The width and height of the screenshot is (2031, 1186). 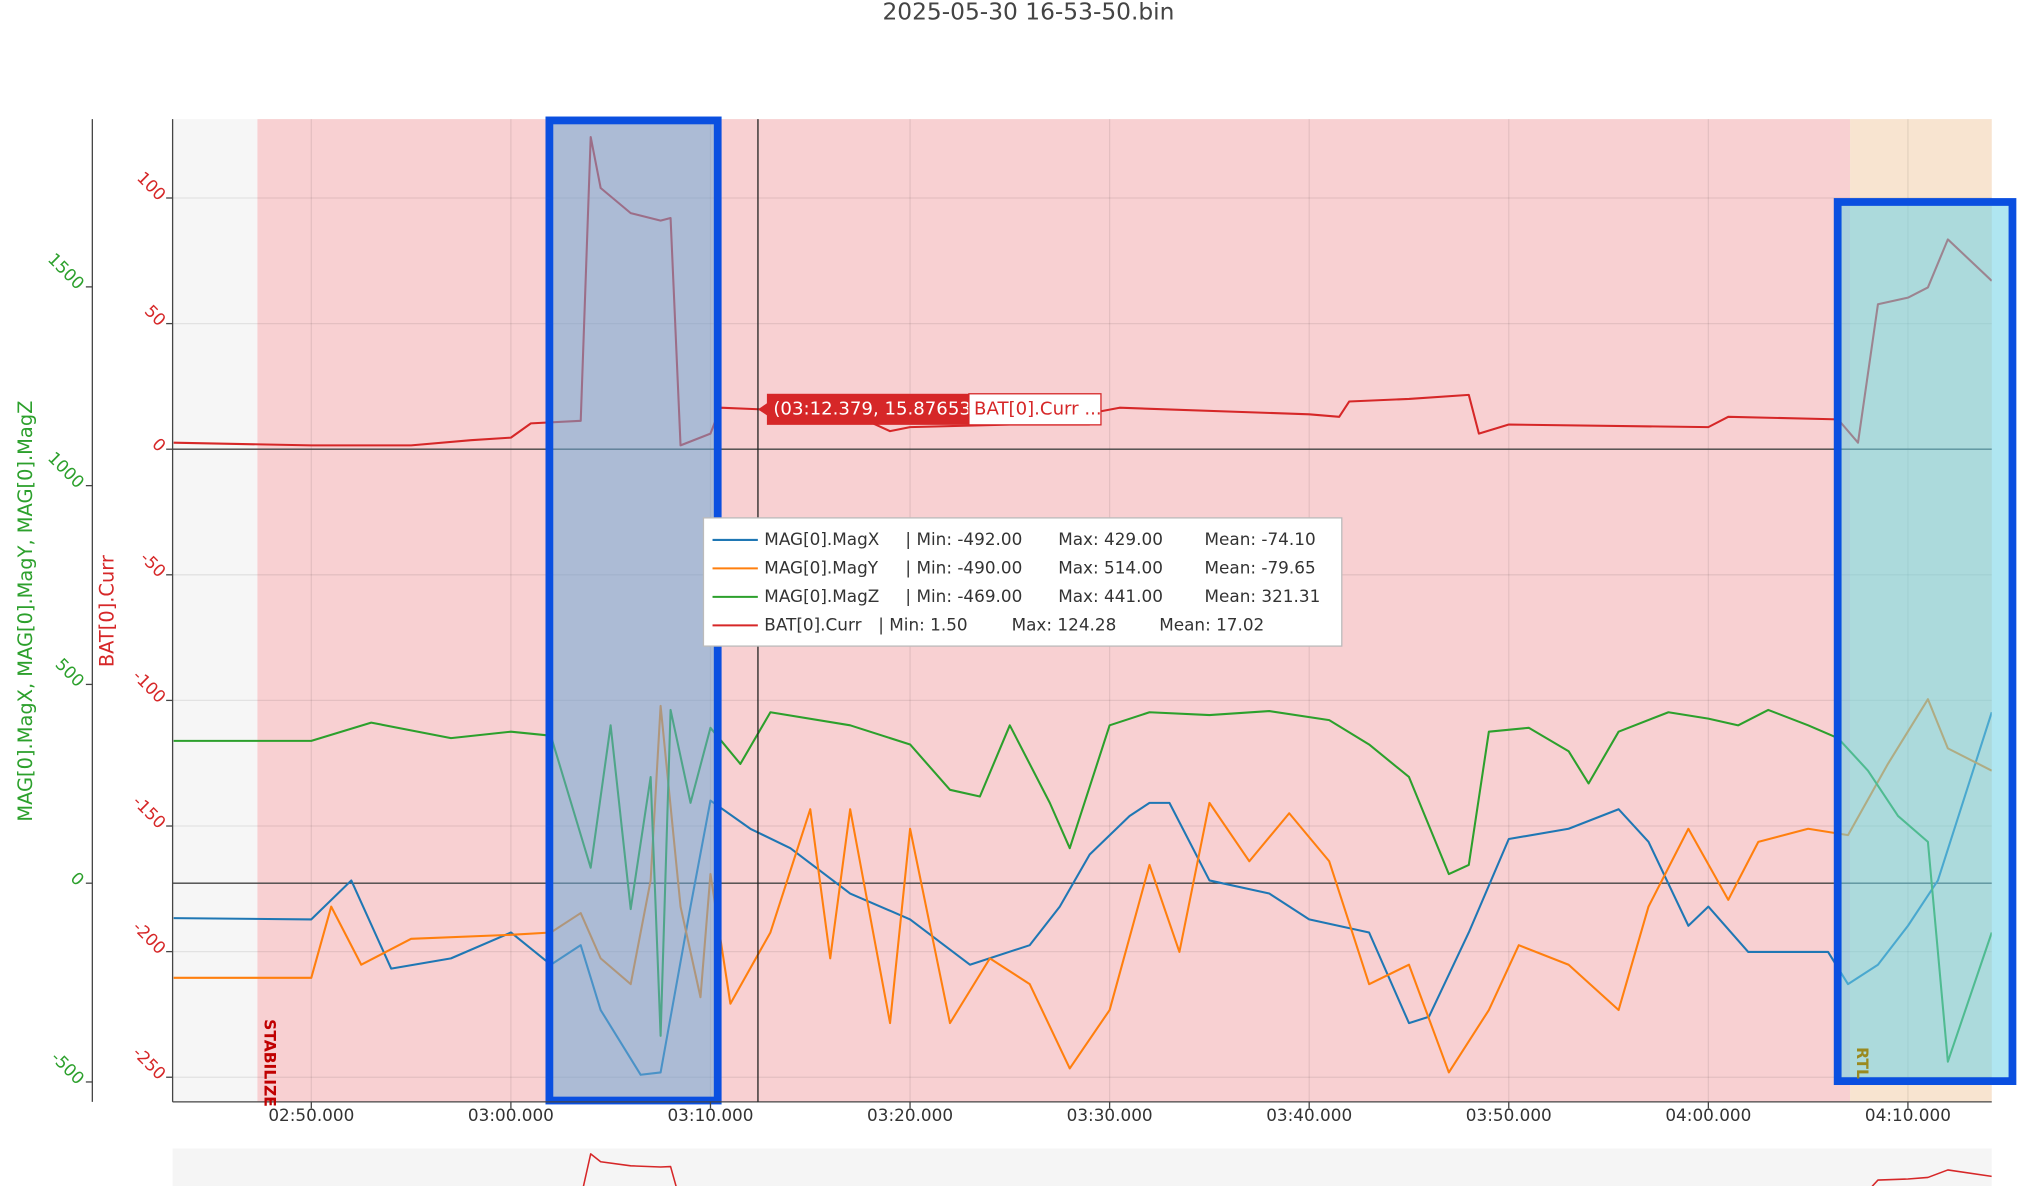 I want to click on y-tick-label: 1500, so click(x=66, y=271).